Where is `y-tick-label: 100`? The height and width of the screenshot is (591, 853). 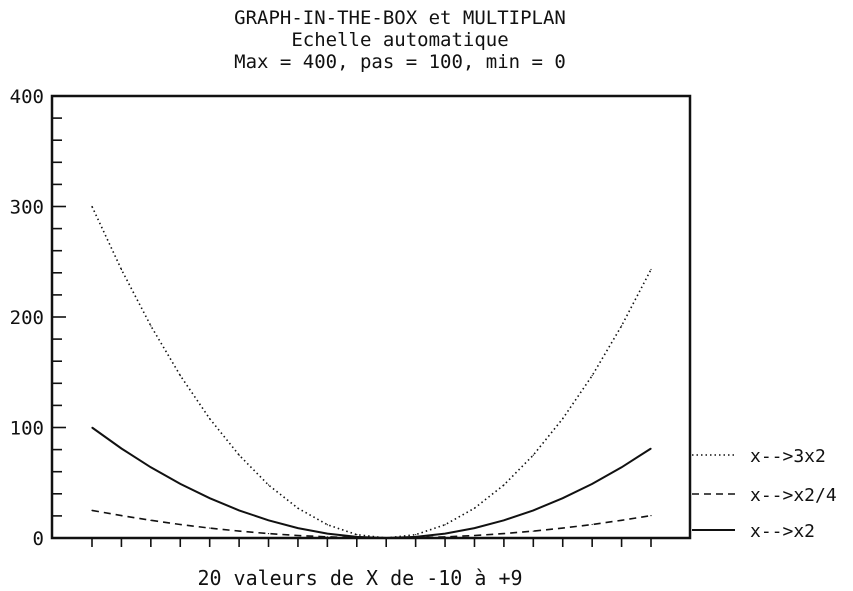
y-tick-label: 100 is located at coordinates (27, 429).